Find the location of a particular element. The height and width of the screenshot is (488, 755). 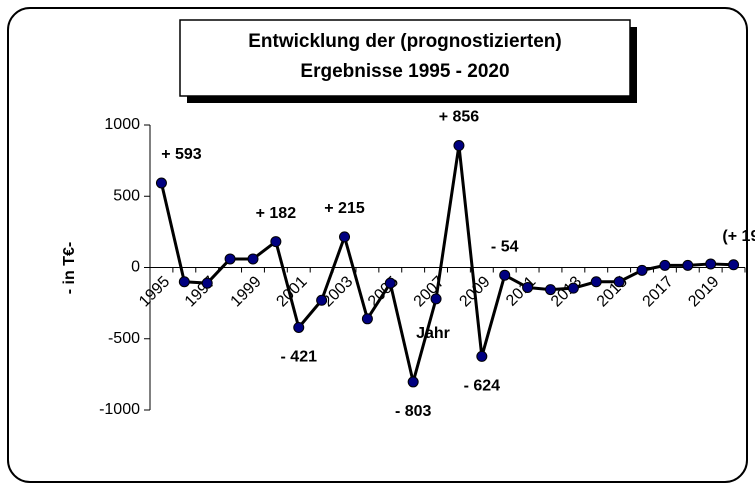

y-tick-label: -500 is located at coordinates (124, 338).